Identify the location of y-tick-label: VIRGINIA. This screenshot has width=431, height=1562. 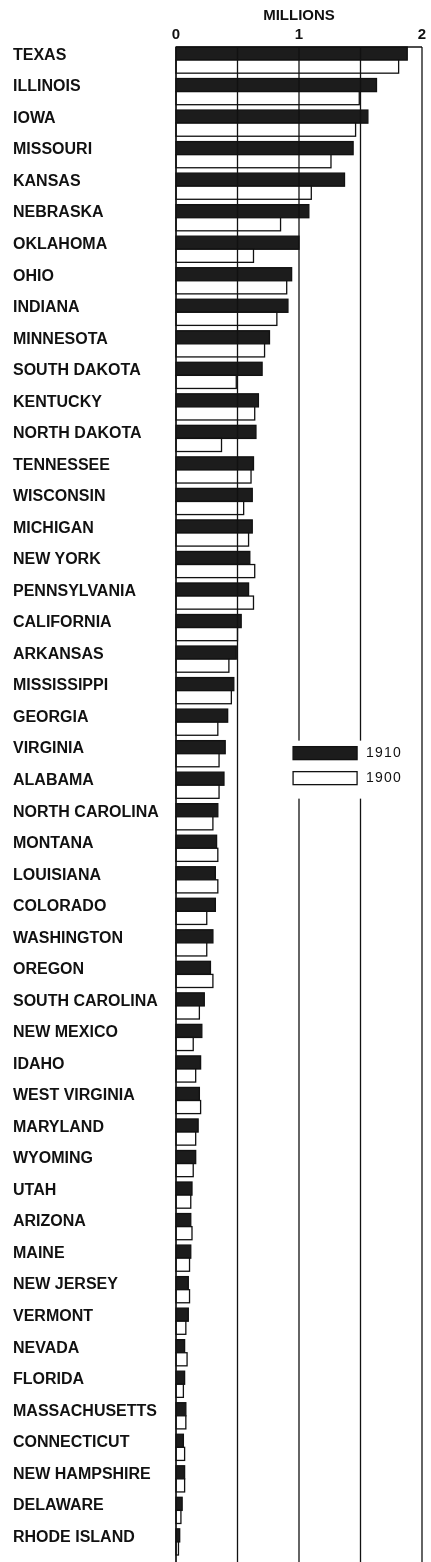
(49, 748).